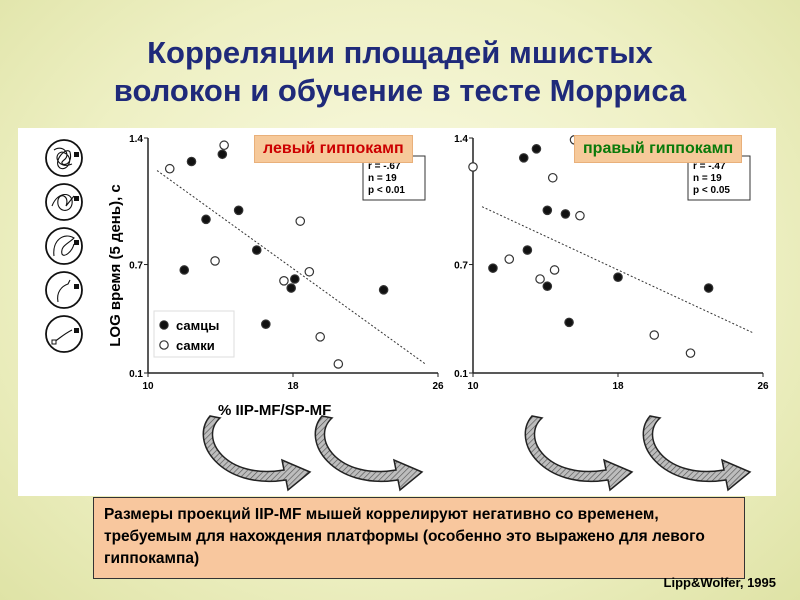 The image size is (800, 600). What do you see at coordinates (54, 342) in the screenshot?
I see `start-marker` at bounding box center [54, 342].